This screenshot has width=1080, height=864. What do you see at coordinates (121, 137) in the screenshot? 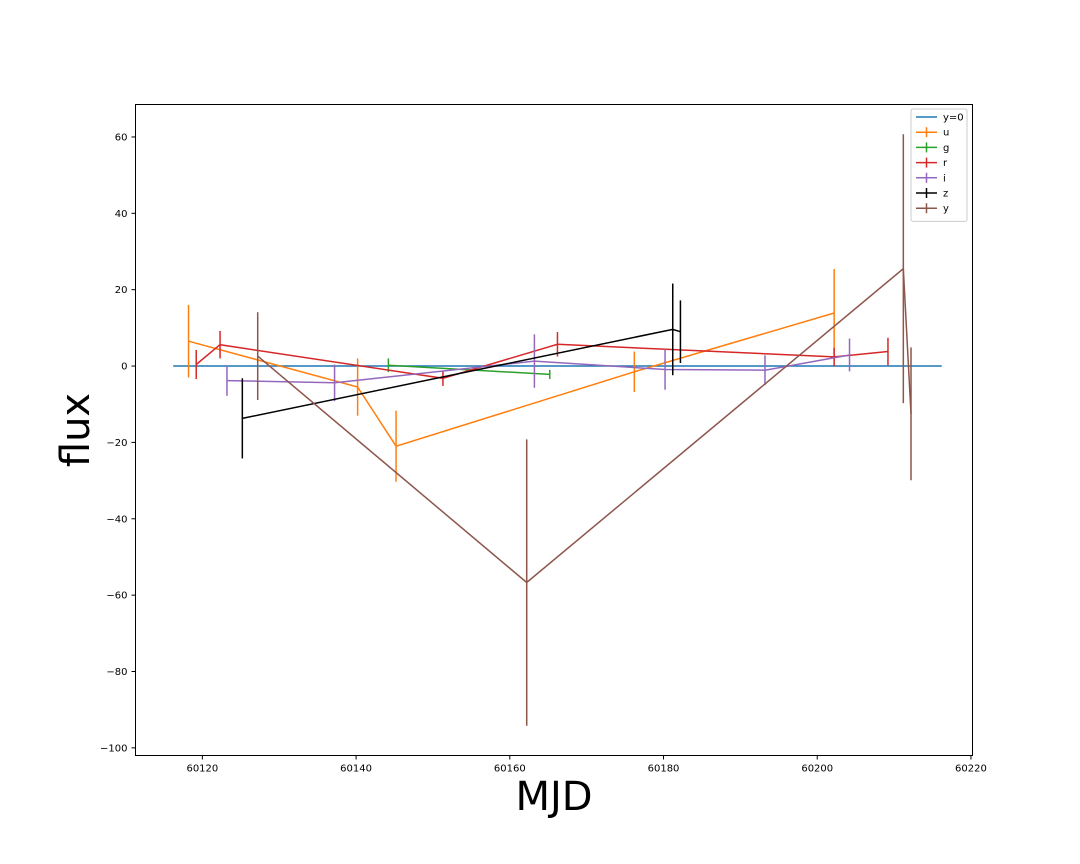
I see `y-tick-label: 60` at bounding box center [121, 137].